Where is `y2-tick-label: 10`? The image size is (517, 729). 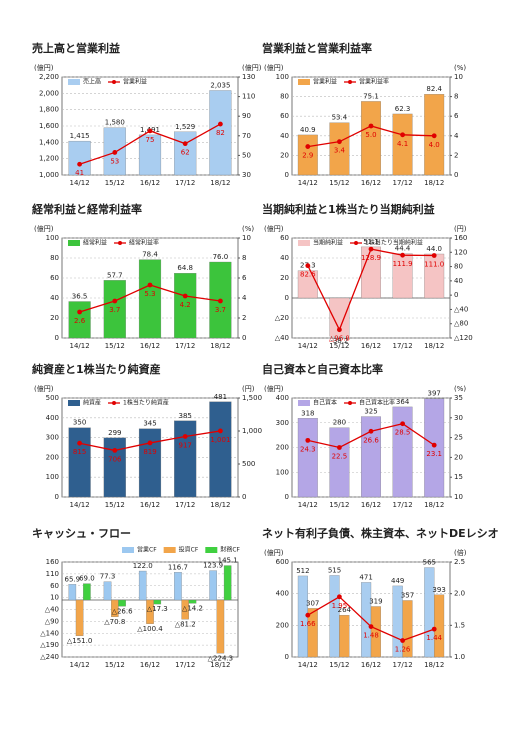
y2-tick-label: 10 is located at coordinates (458, 77).